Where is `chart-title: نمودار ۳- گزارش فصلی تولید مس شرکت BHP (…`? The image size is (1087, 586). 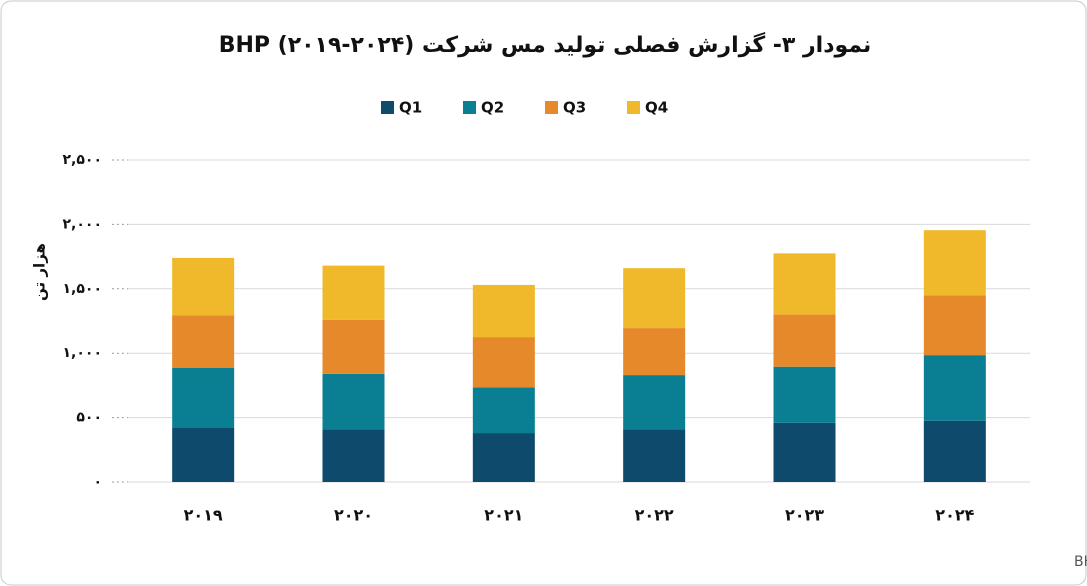 chart-title: نمودار ۳- گزارش فصلی تولید مس شرکت BHP (… is located at coordinates (545, 44).